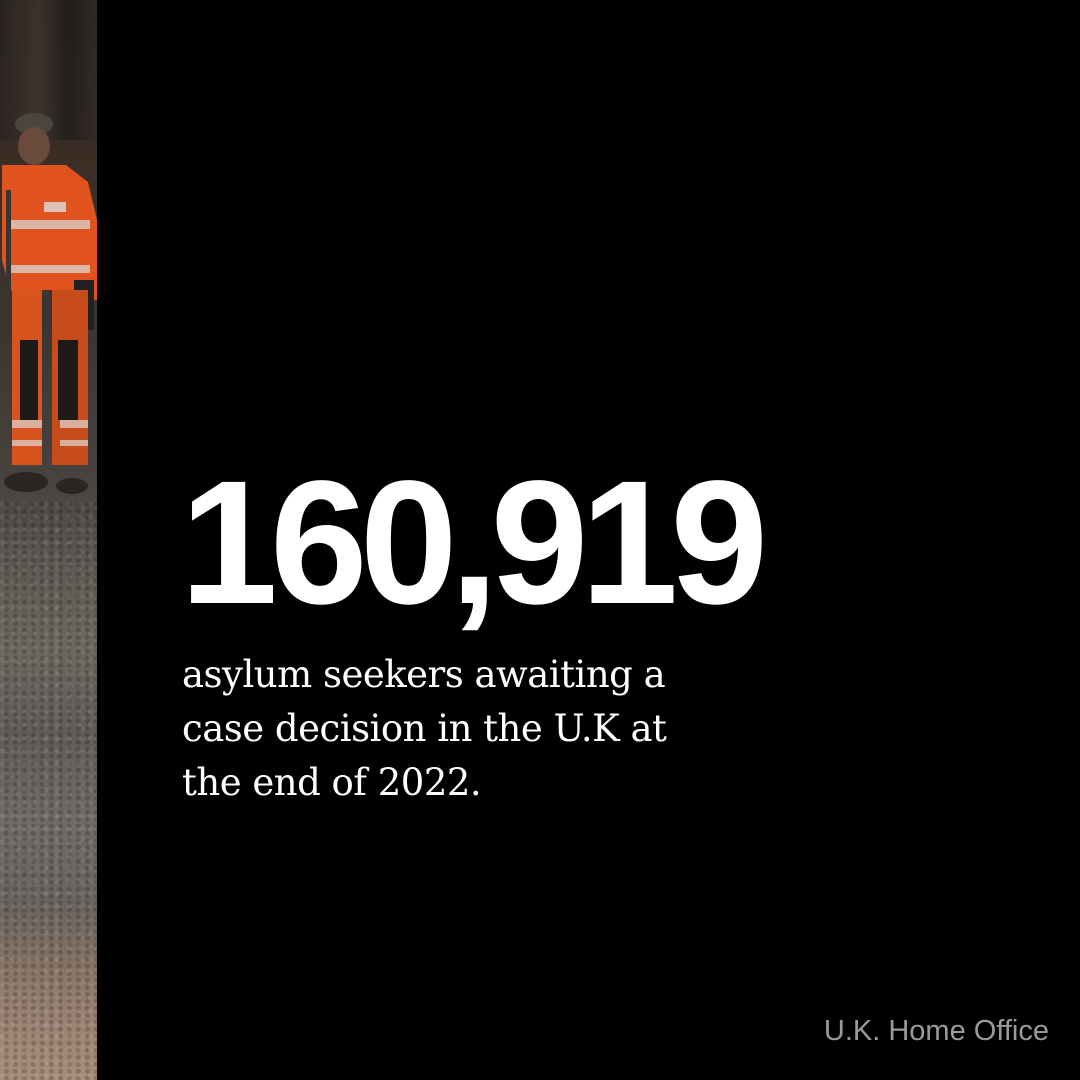  What do you see at coordinates (332, 782) in the screenshot?
I see `caption-line: the end of 2022.` at bounding box center [332, 782].